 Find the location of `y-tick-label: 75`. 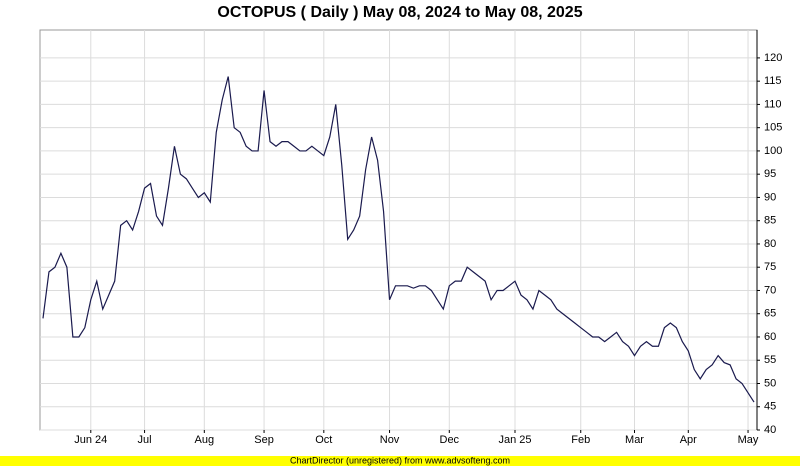

y-tick-label: 75 is located at coordinates (770, 267).